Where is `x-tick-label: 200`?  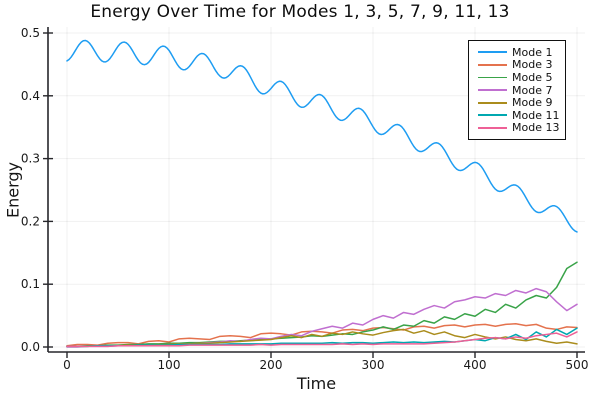 x-tick-label: 200 is located at coordinates (271, 365).